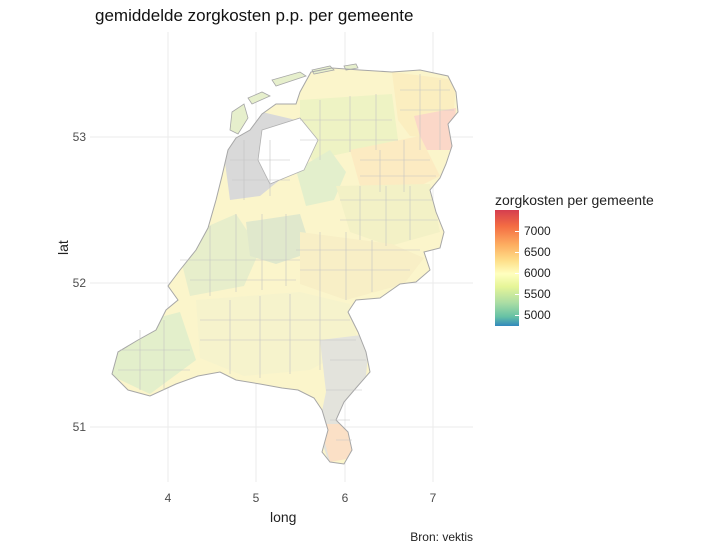 This screenshot has height=549, width=724. What do you see at coordinates (336, 443) in the screenshot?
I see `region-limburg-south` at bounding box center [336, 443].